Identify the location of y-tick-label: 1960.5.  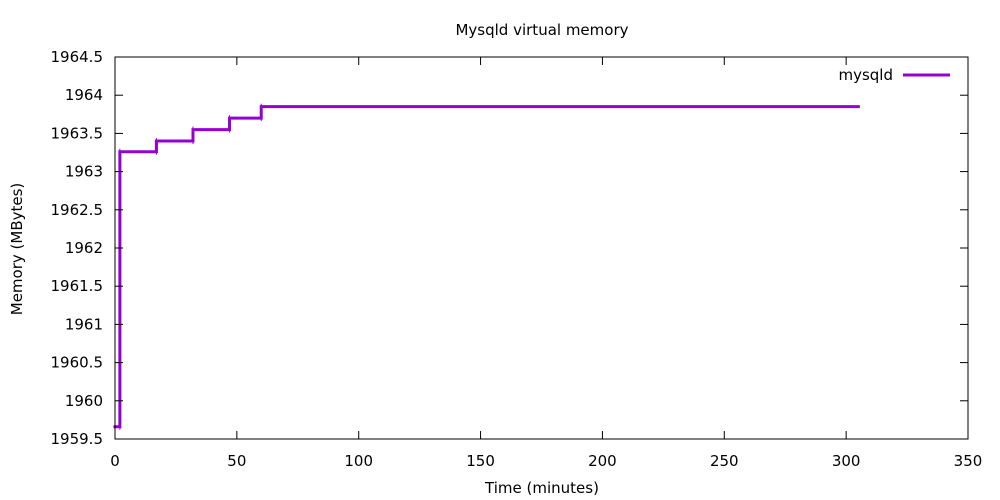
(77, 363).